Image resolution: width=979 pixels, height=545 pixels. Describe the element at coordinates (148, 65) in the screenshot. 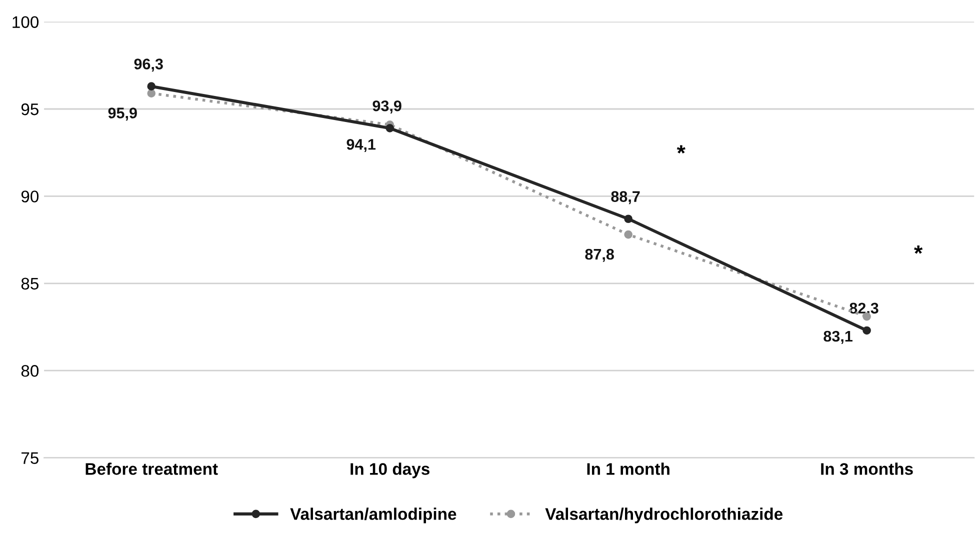

I see `data-label: 96,3` at that location.